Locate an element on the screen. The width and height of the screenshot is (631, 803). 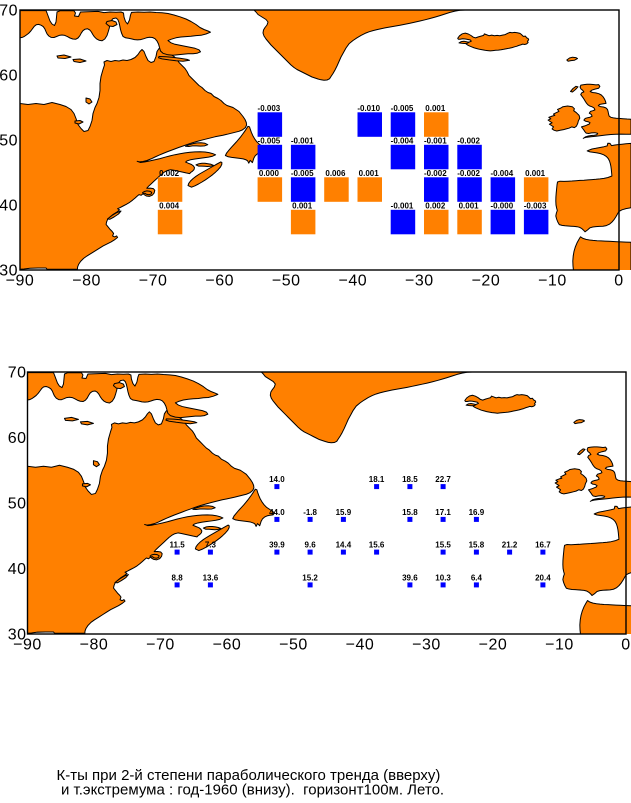
svg-text: -0.010 is located at coordinates (368, 108).